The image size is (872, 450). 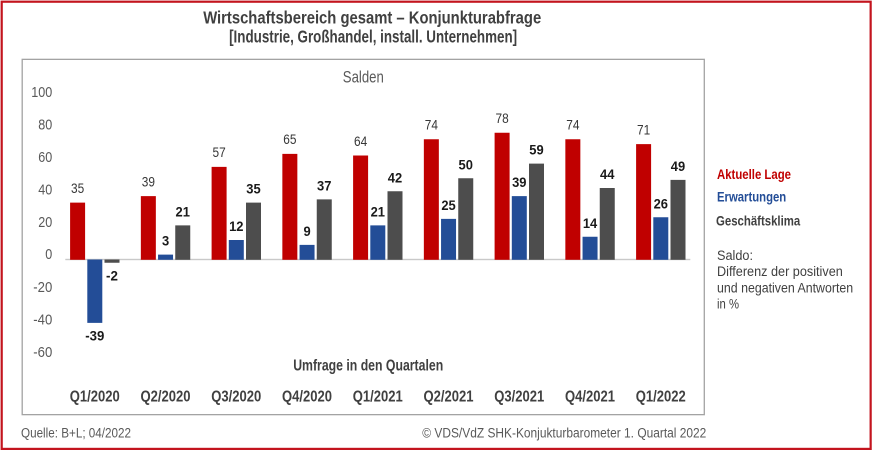 What do you see at coordinates (363, 77) in the screenshot?
I see `svg-text: Salden` at bounding box center [363, 77].